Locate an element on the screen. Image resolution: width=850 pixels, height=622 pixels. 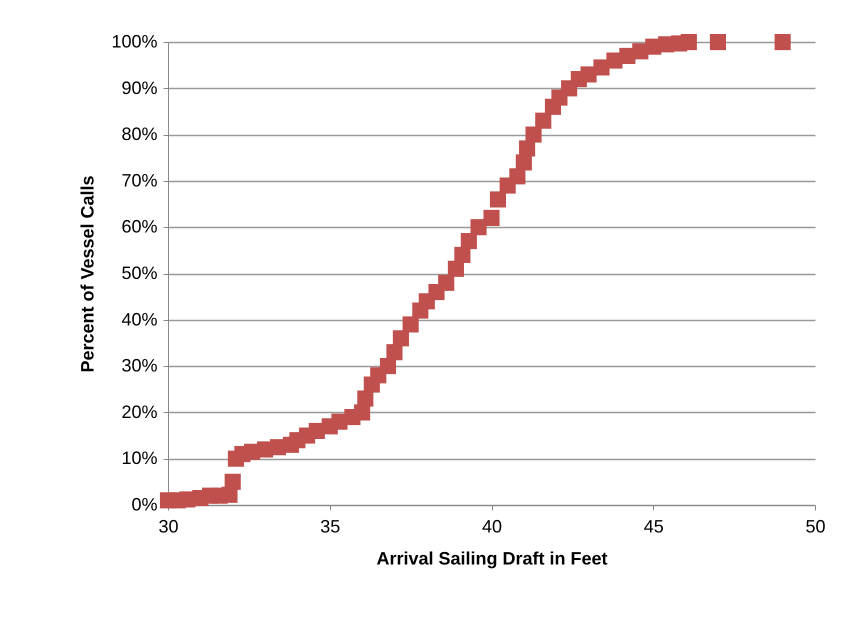
x-tick-label: 30 is located at coordinates (168, 526).